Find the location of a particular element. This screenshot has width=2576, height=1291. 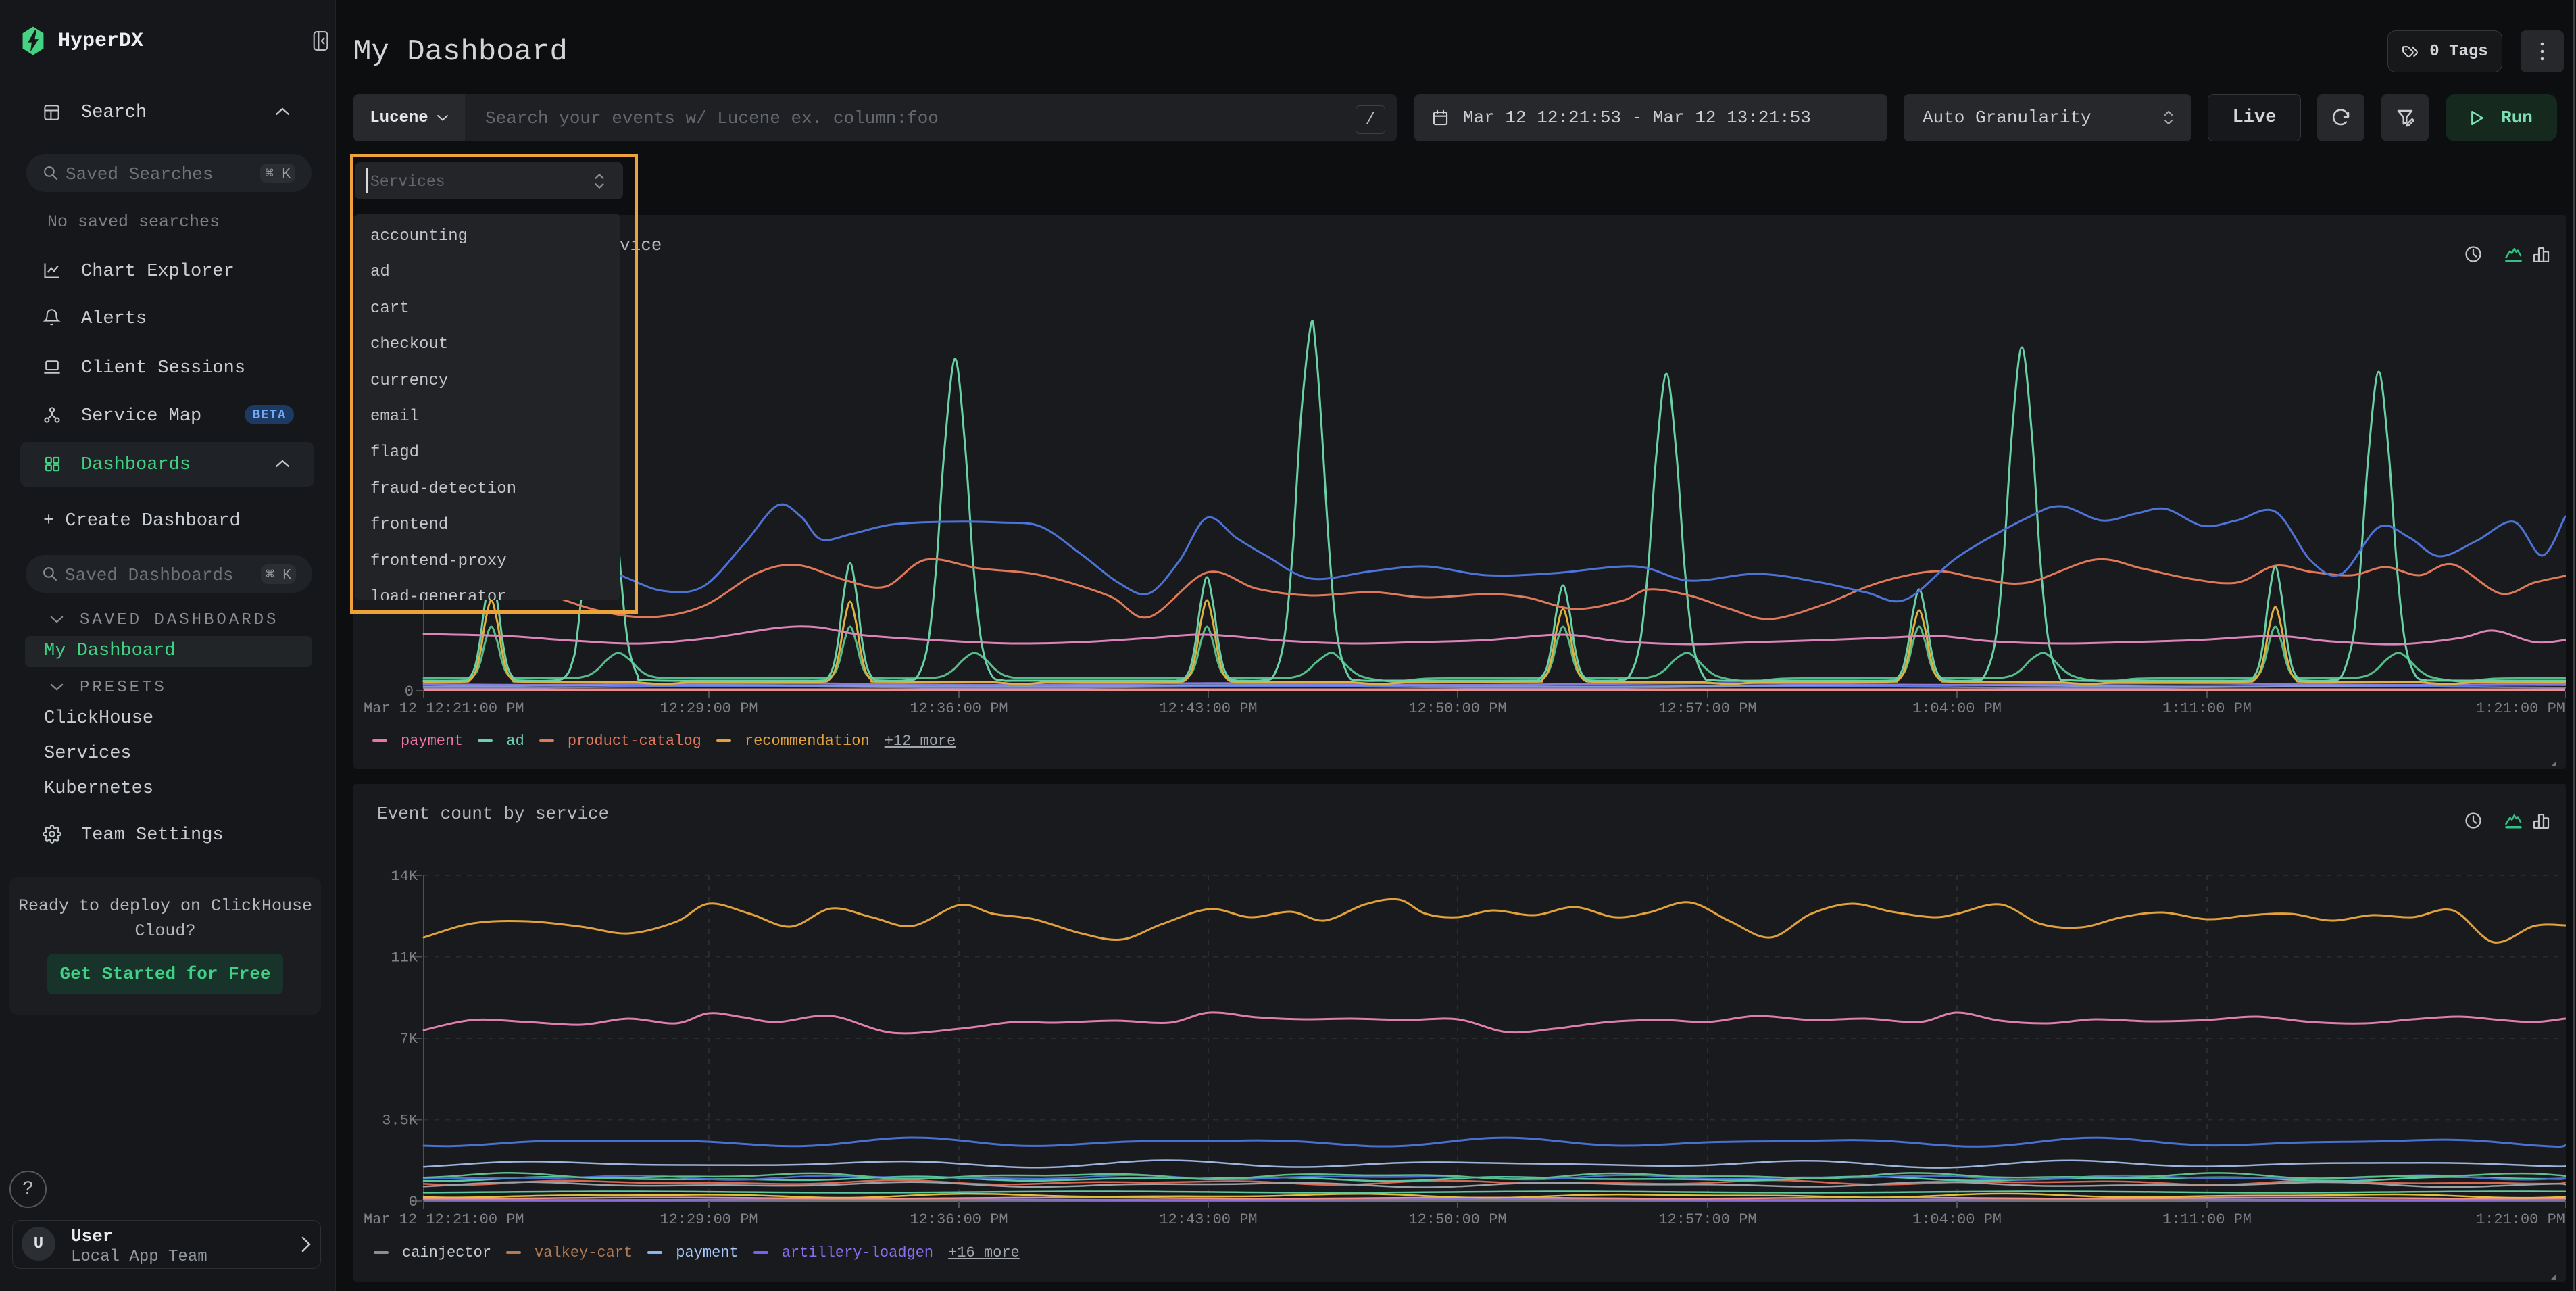

svg-text: 7K is located at coordinates (409, 1039).